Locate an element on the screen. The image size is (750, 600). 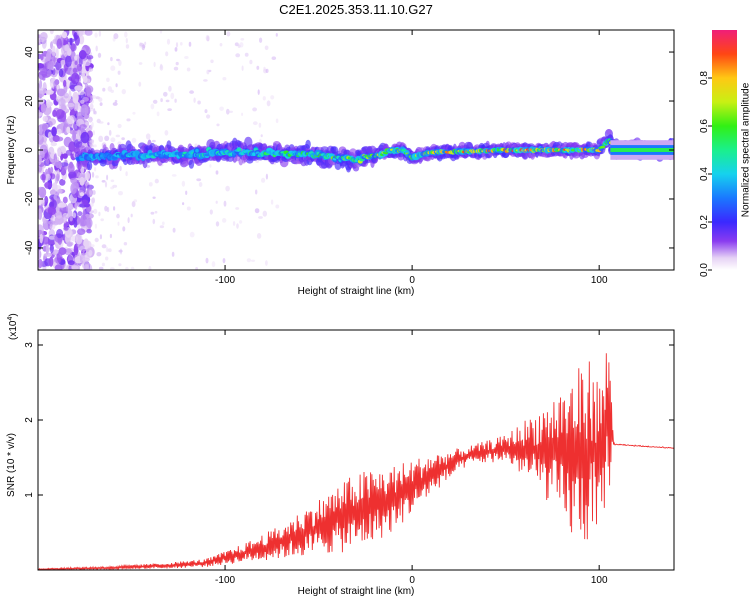
snr-xtick-label-1: 0 is located at coordinates (412, 580).